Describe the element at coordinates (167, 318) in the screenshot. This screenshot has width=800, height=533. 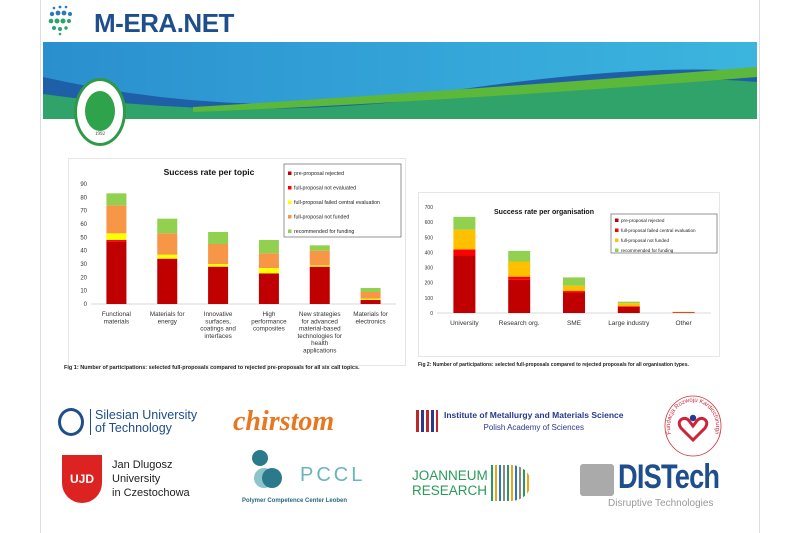
I see `x-tick-label: Materials for energy` at that location.